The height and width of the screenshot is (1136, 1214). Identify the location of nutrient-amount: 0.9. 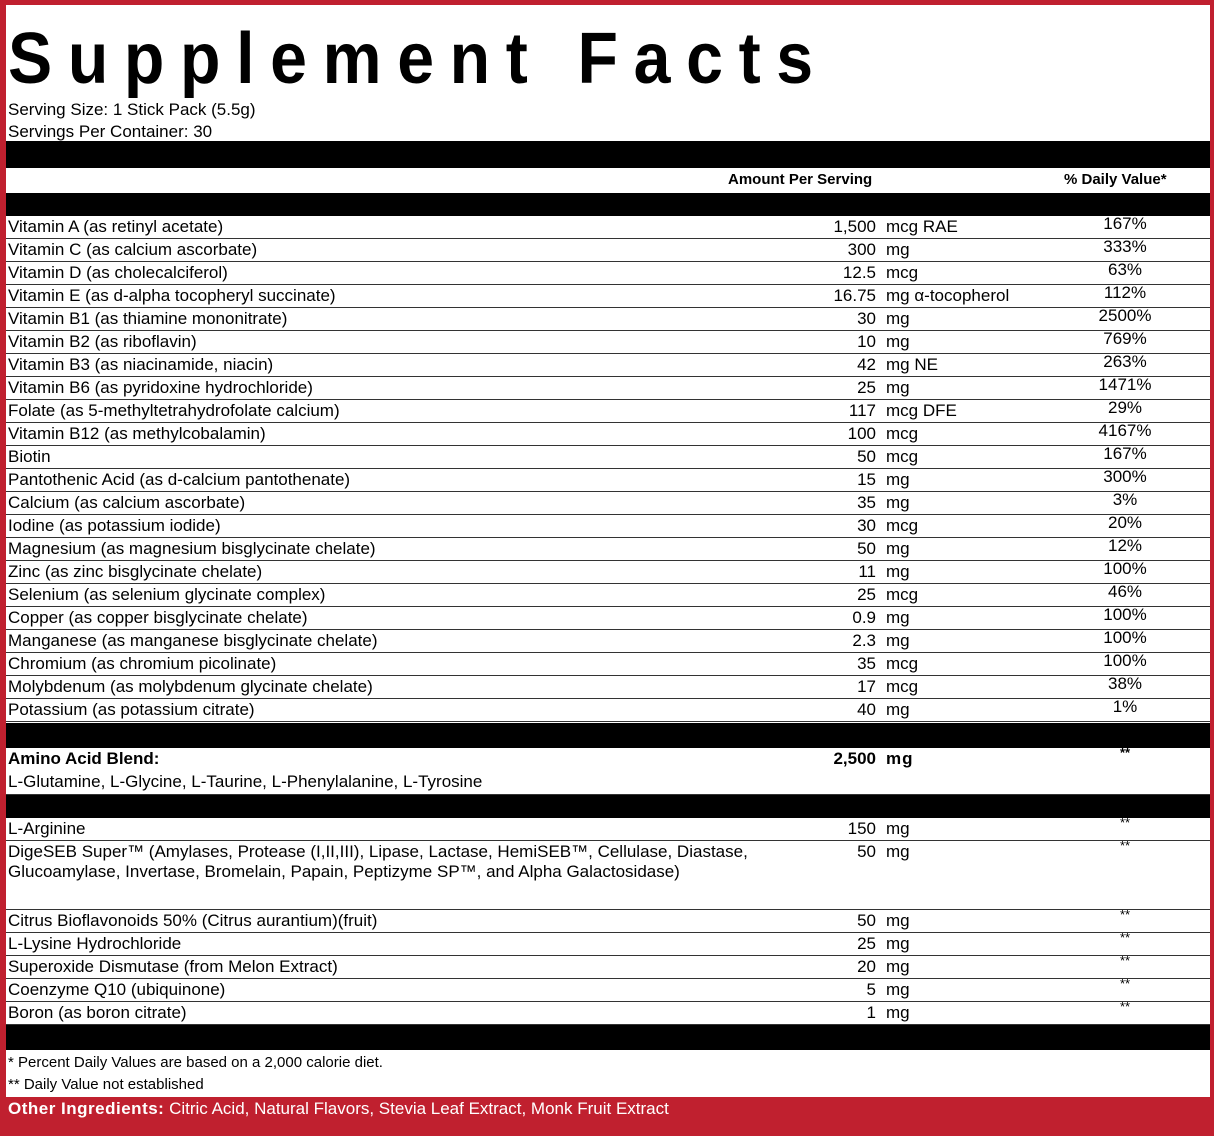
(864, 617).